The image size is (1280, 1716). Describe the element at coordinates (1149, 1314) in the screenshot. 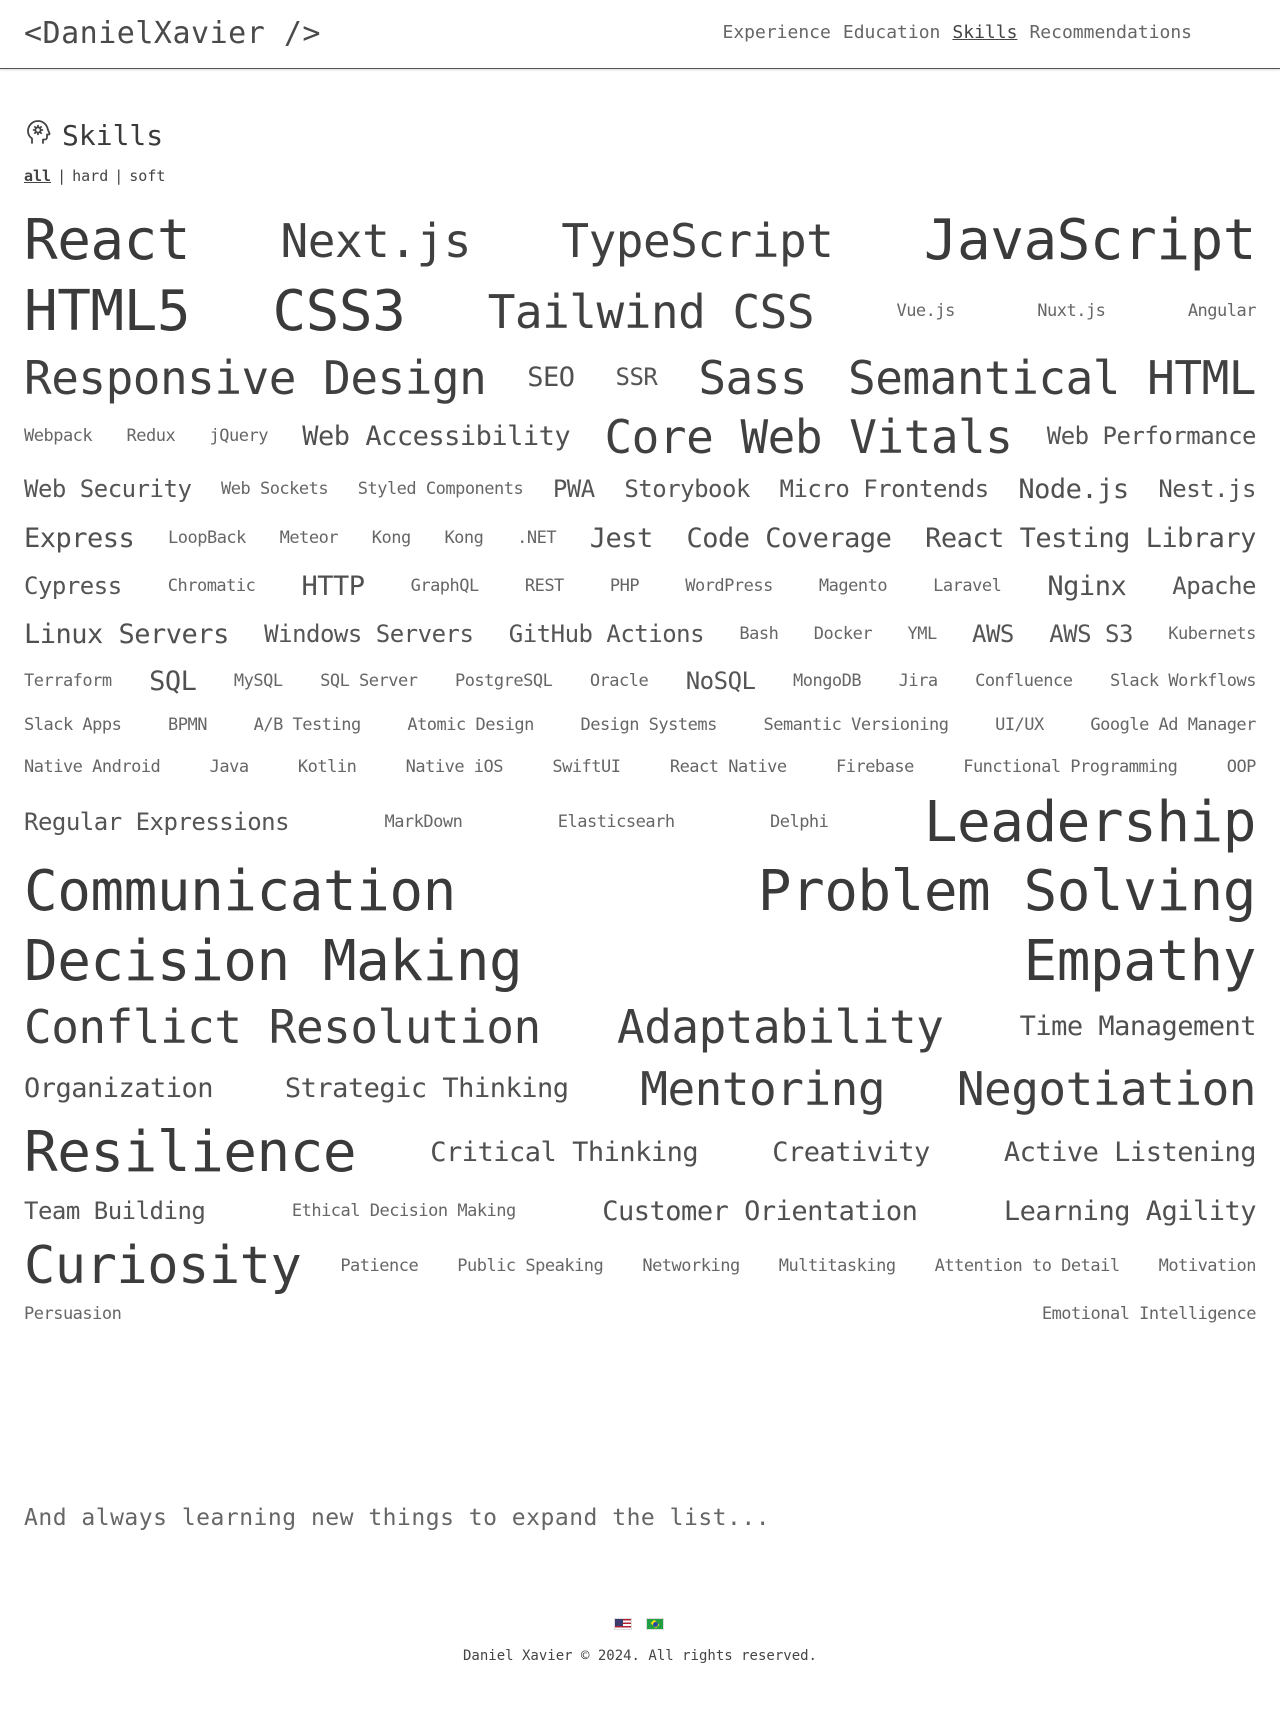

I see `skill-tag: Emotional Intelligence` at that location.